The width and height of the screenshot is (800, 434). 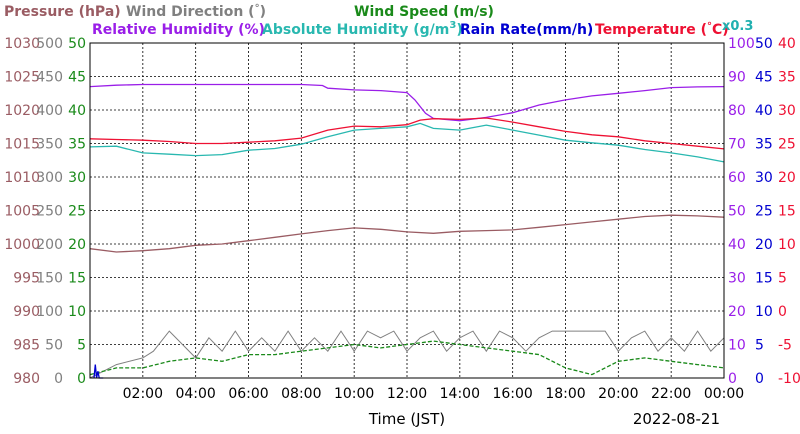 What do you see at coordinates (737, 245) in the screenshot?
I see `tick-label-relative-humidity: 40` at bounding box center [737, 245].